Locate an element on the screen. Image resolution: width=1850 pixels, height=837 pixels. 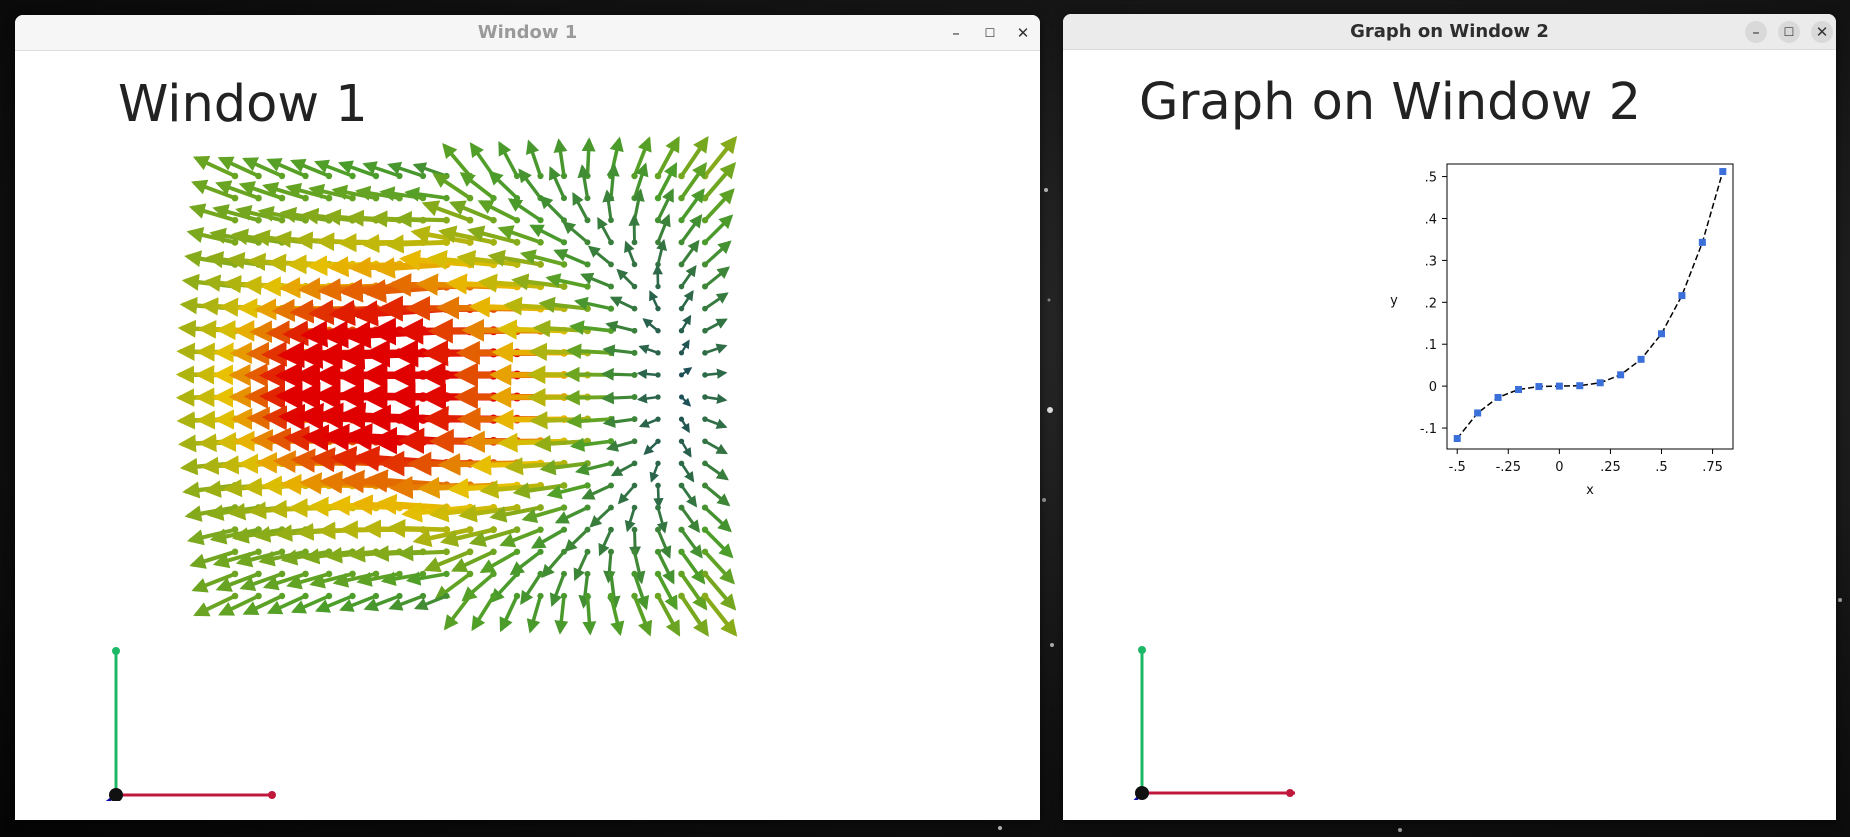
x-tick-label: -.25 is located at coordinates (1508, 467).